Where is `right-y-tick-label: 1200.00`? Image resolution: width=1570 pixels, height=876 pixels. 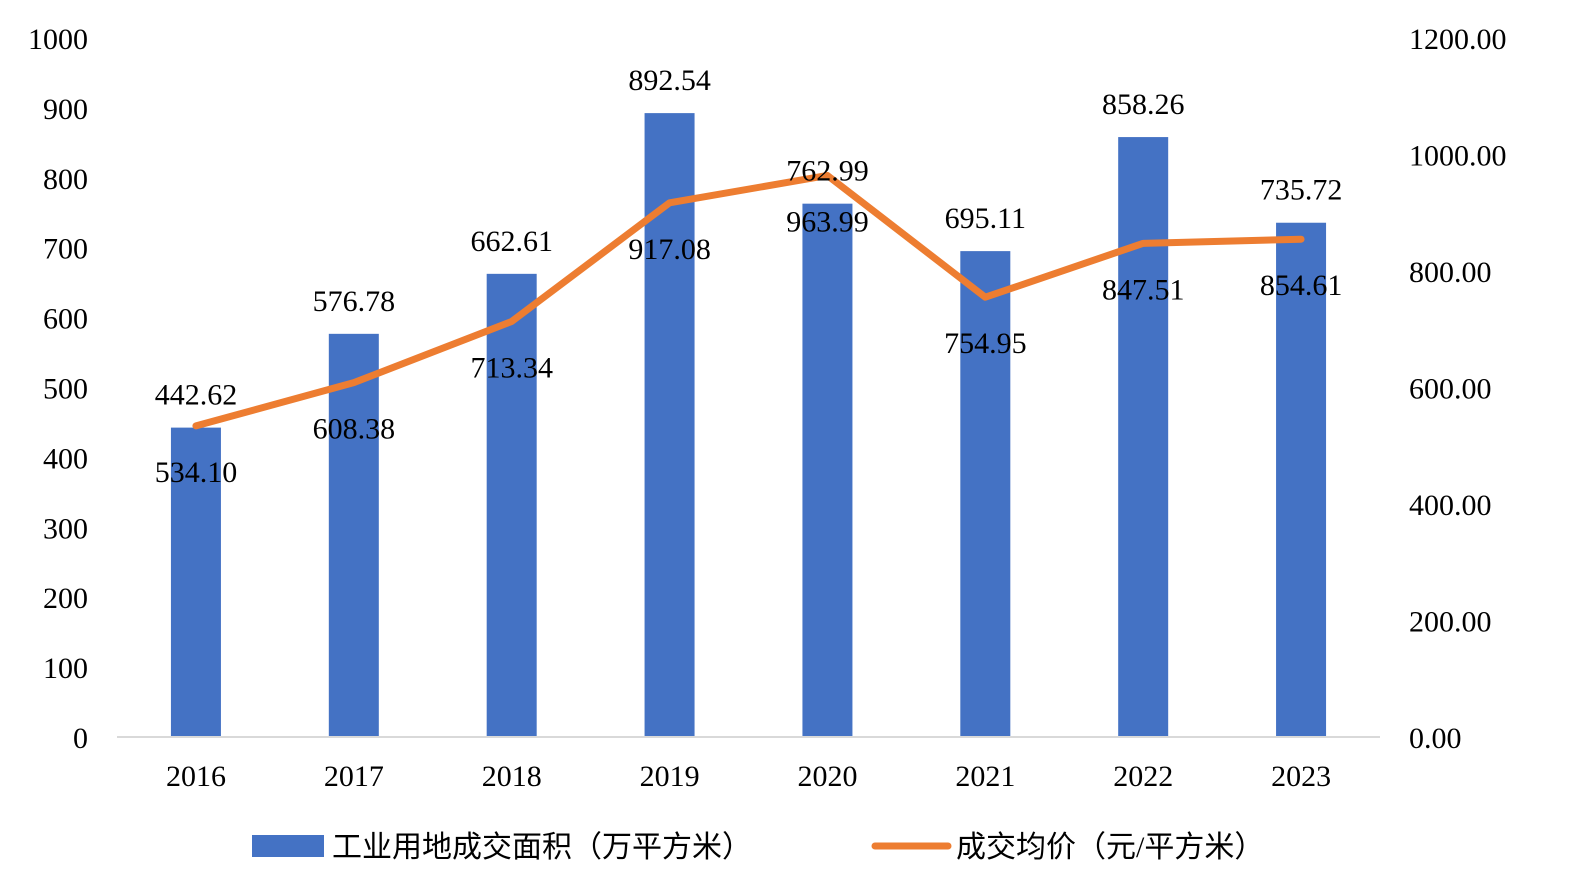
right-y-tick-label: 1200.00 is located at coordinates (1458, 39).